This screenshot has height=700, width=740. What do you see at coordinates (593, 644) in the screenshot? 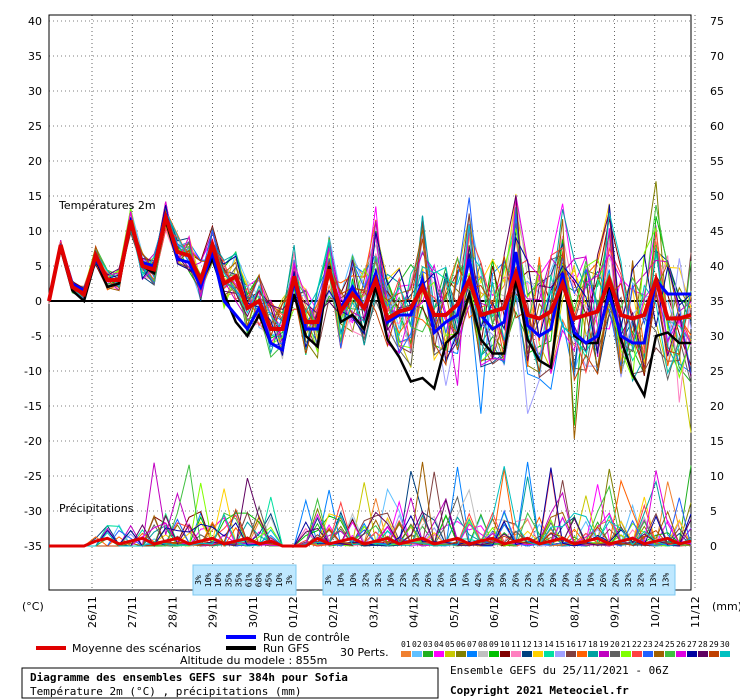
I see `pert-number: 18` at bounding box center [593, 644].